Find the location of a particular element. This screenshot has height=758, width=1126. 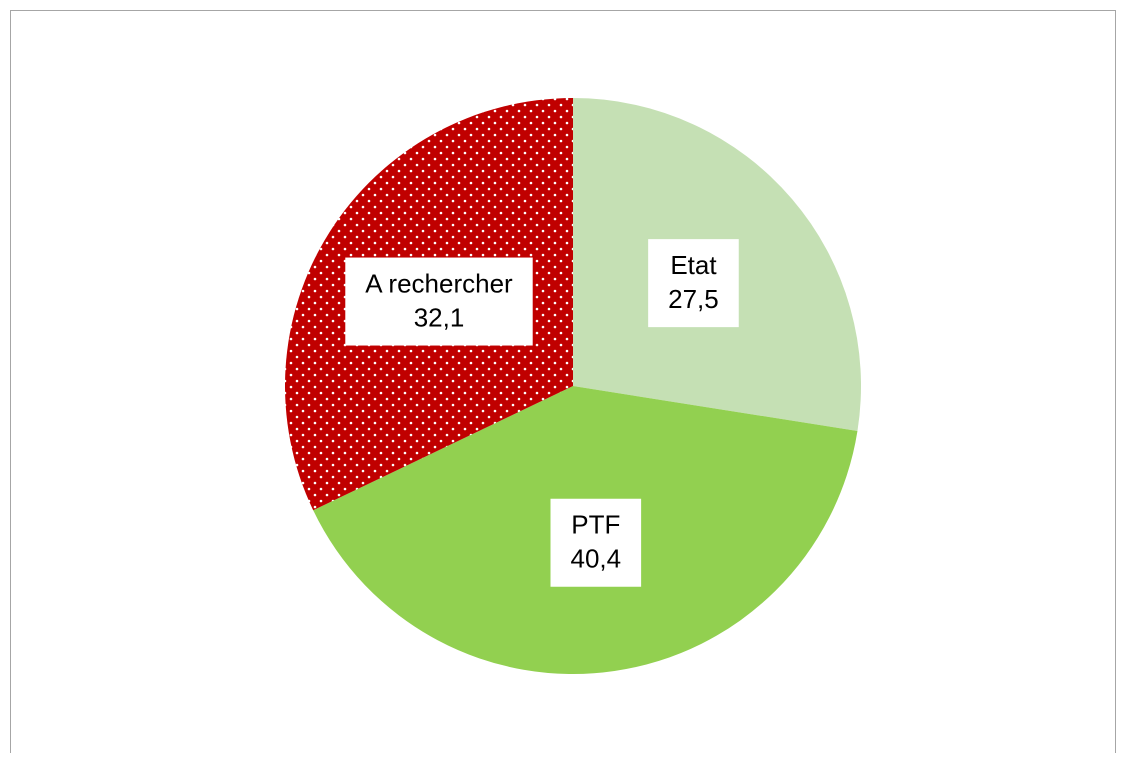

category-label: A rechercher is located at coordinates (439, 283).